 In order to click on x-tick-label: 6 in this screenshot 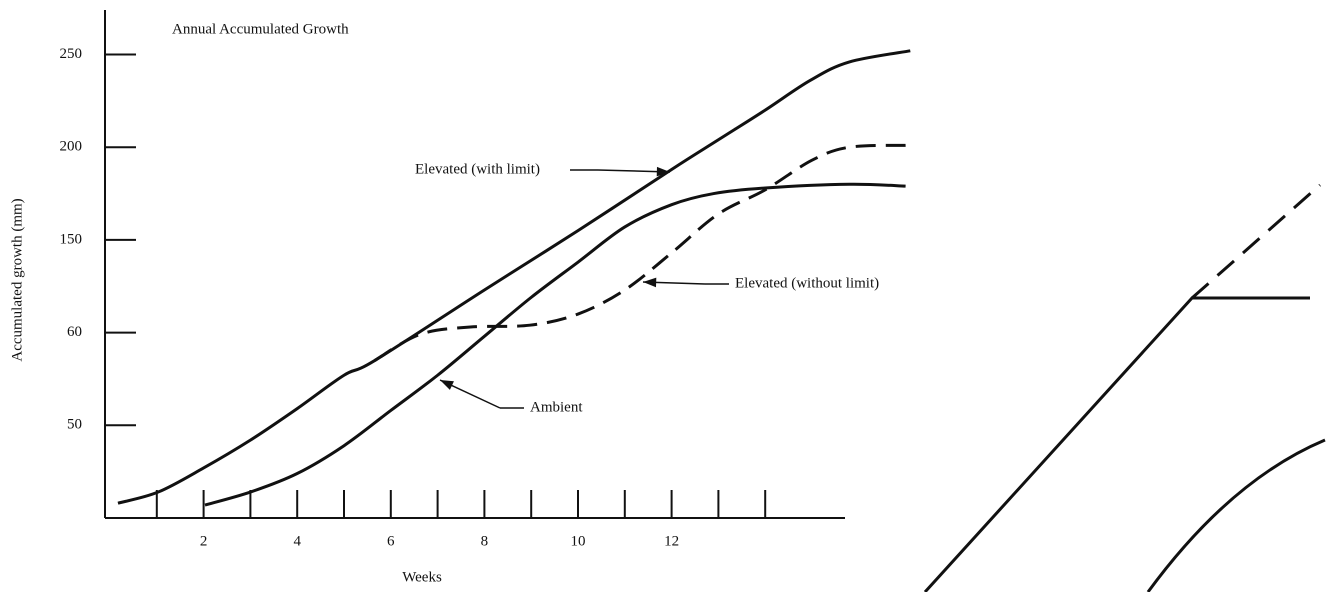, I will do `click(391, 541)`.